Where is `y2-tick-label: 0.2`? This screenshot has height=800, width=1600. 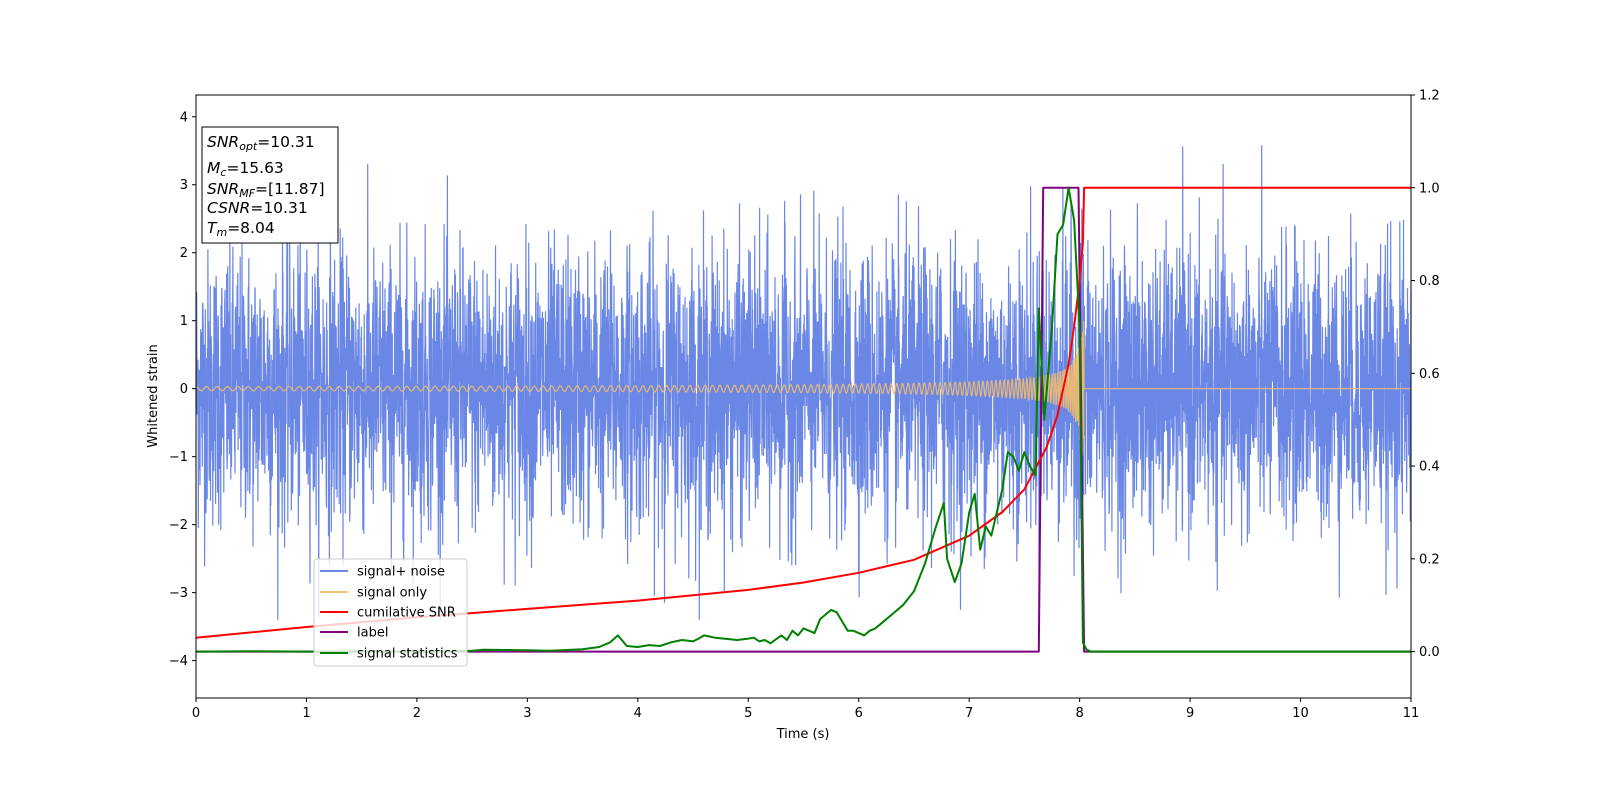
y2-tick-label: 0.2 is located at coordinates (1429, 559).